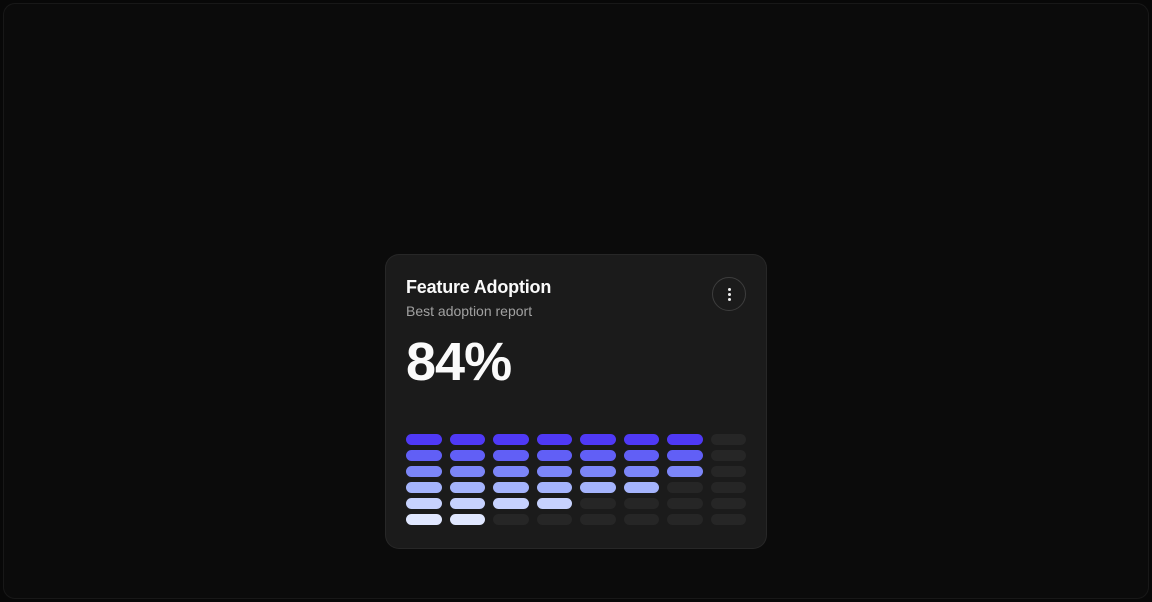  Describe the element at coordinates (576, 479) in the screenshot. I see `adoption-pill-chart` at that location.